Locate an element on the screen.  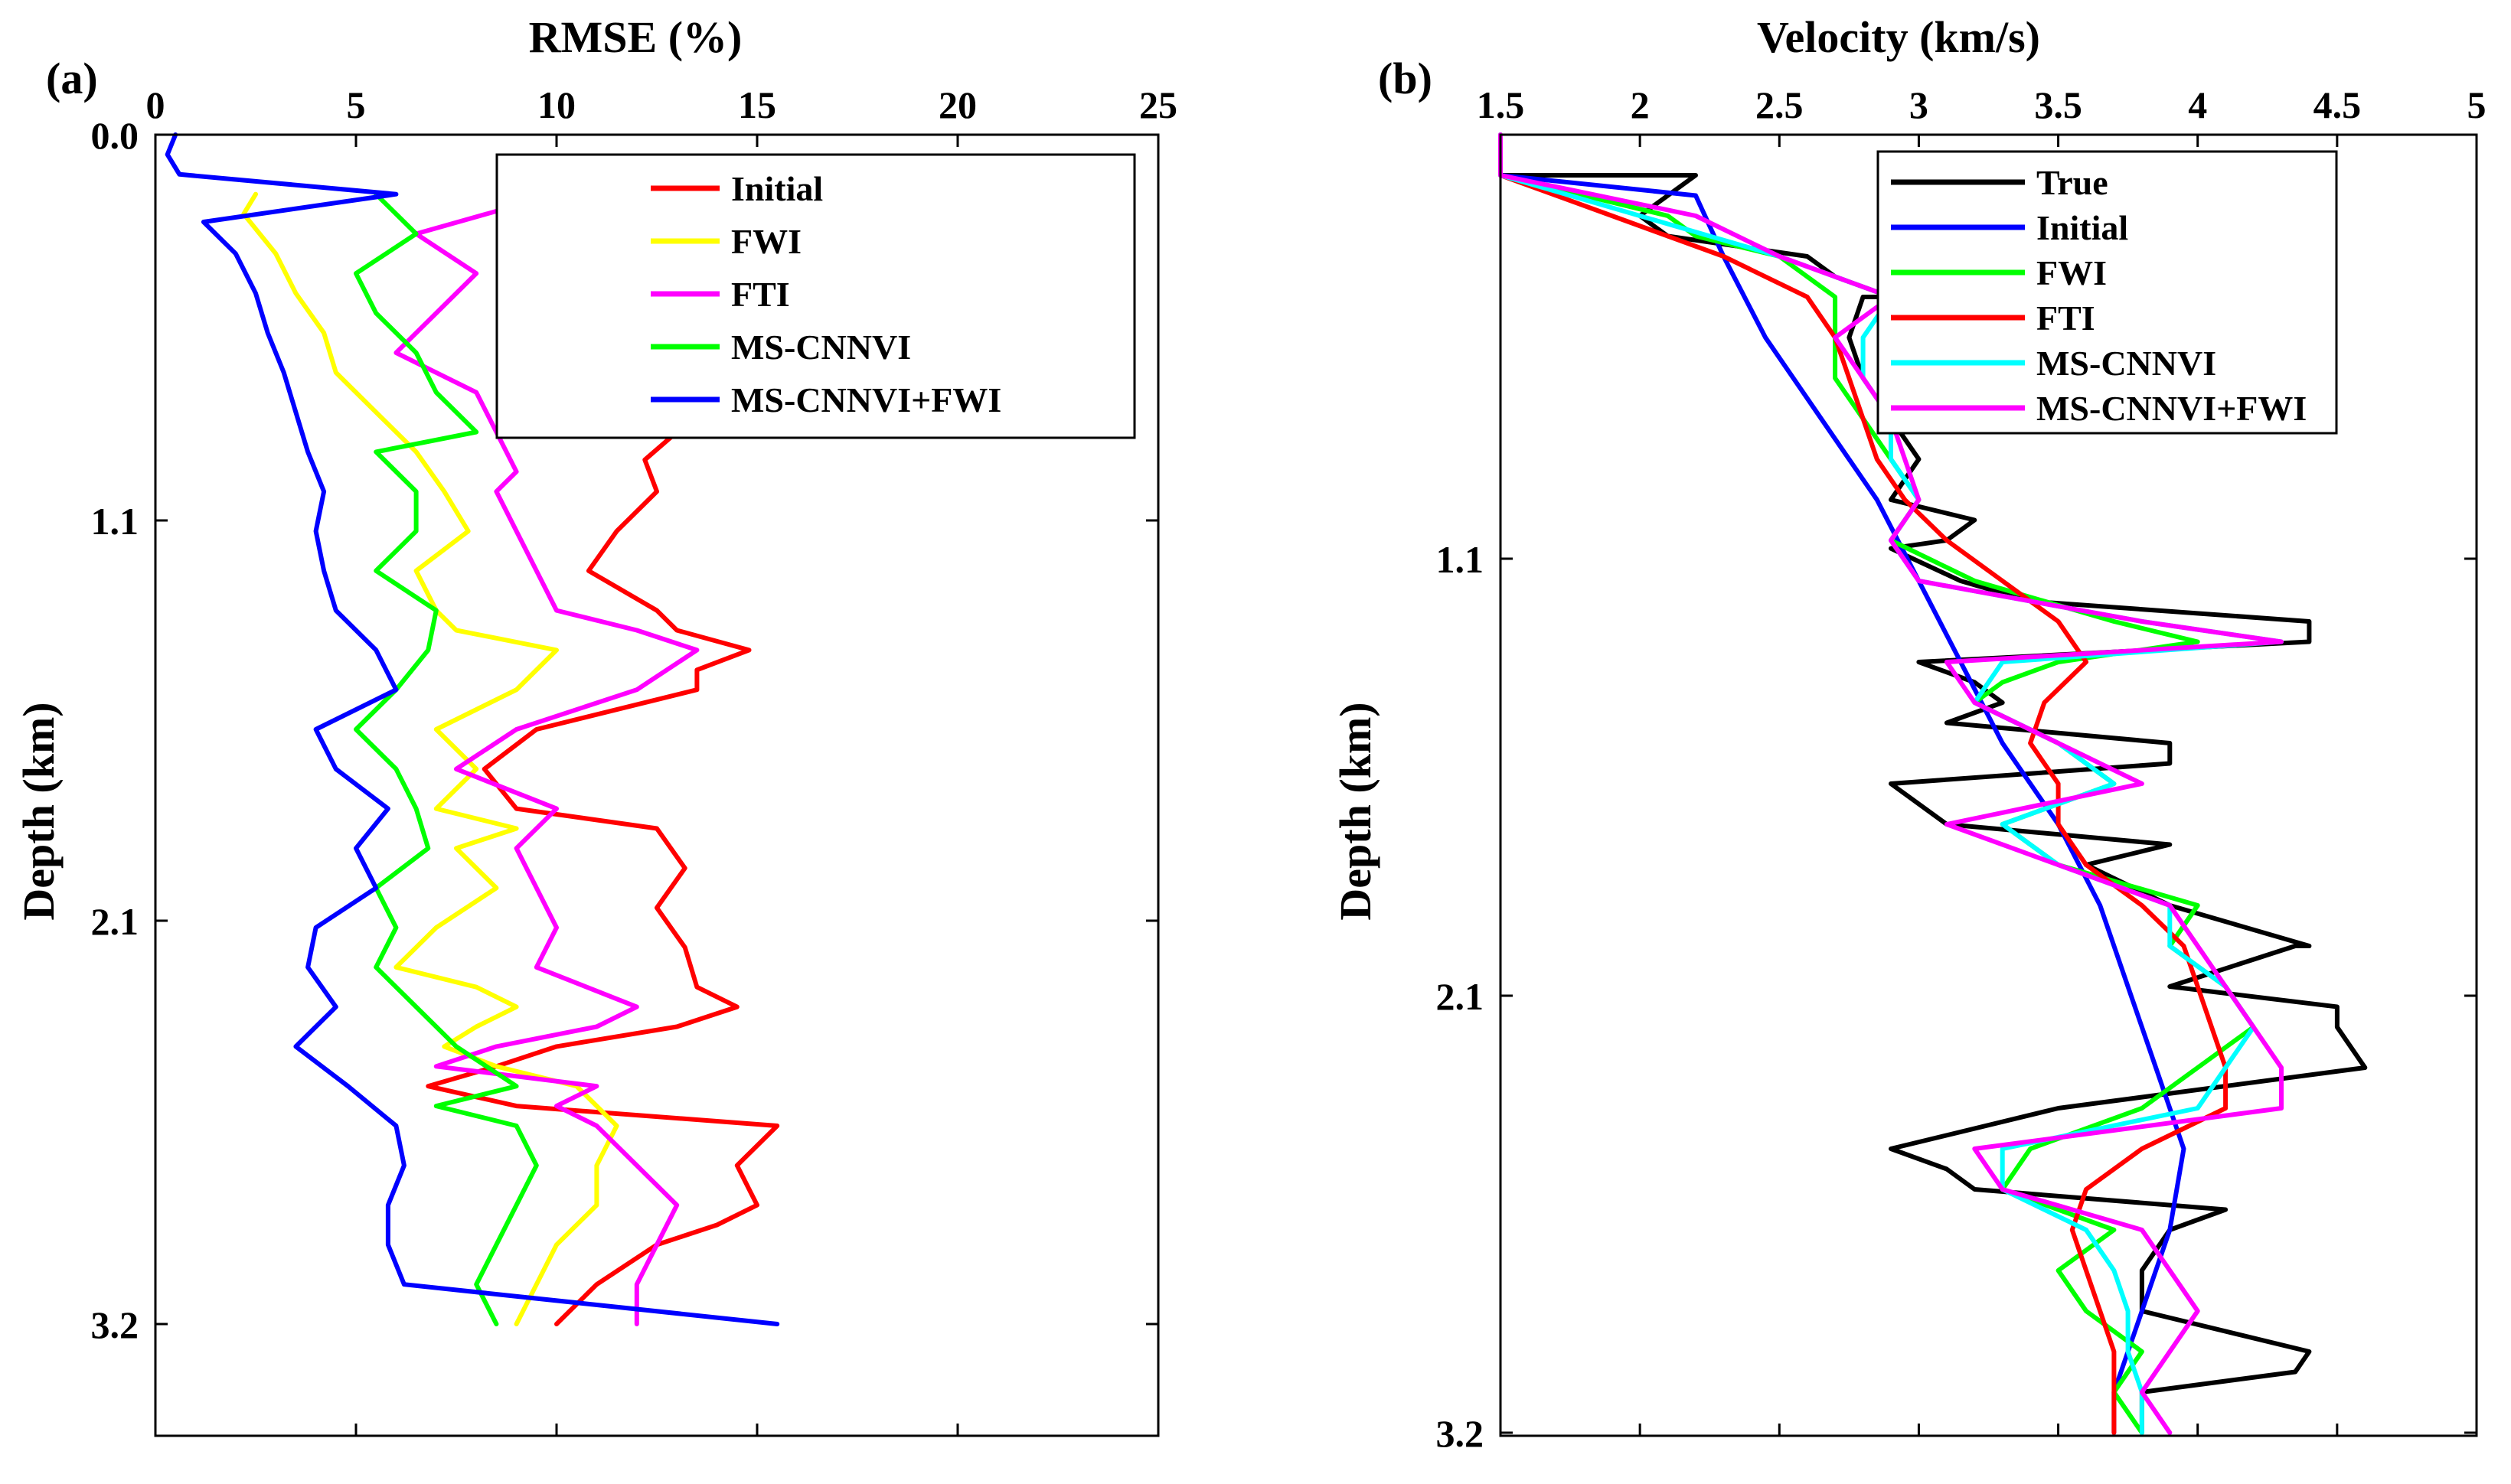
panel-b-legend-box is located at coordinates (2107, 292).